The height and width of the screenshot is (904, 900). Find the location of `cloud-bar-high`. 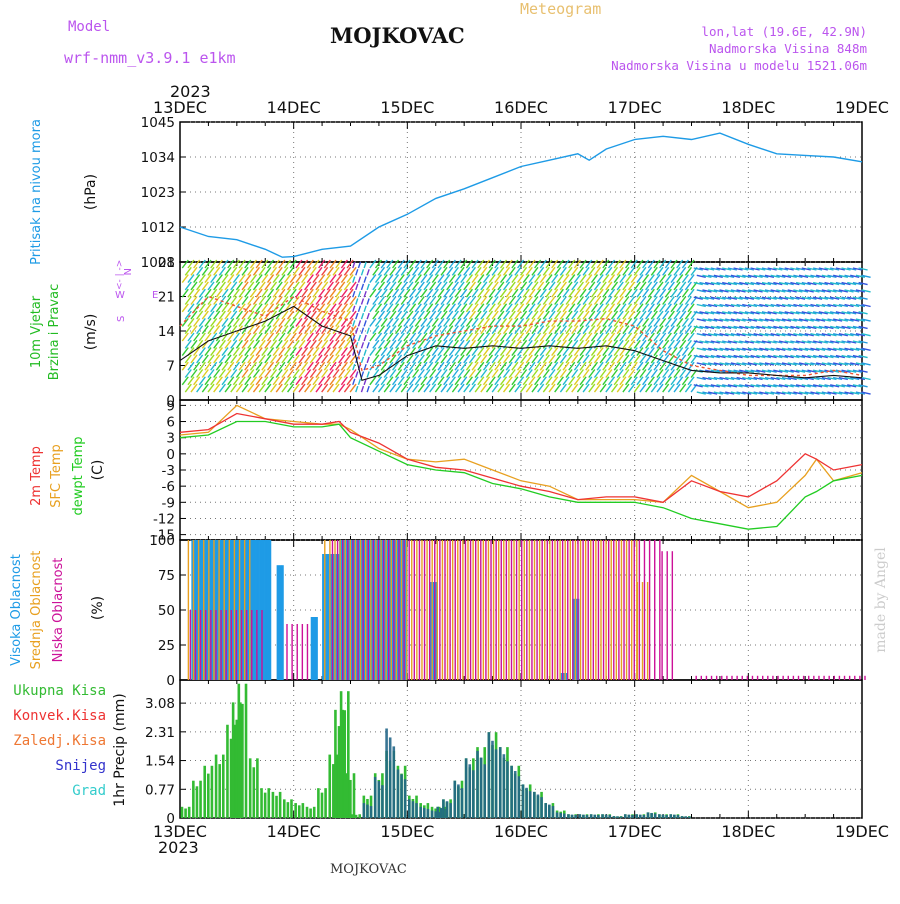

cloud-bar-high is located at coordinates (356, 610).